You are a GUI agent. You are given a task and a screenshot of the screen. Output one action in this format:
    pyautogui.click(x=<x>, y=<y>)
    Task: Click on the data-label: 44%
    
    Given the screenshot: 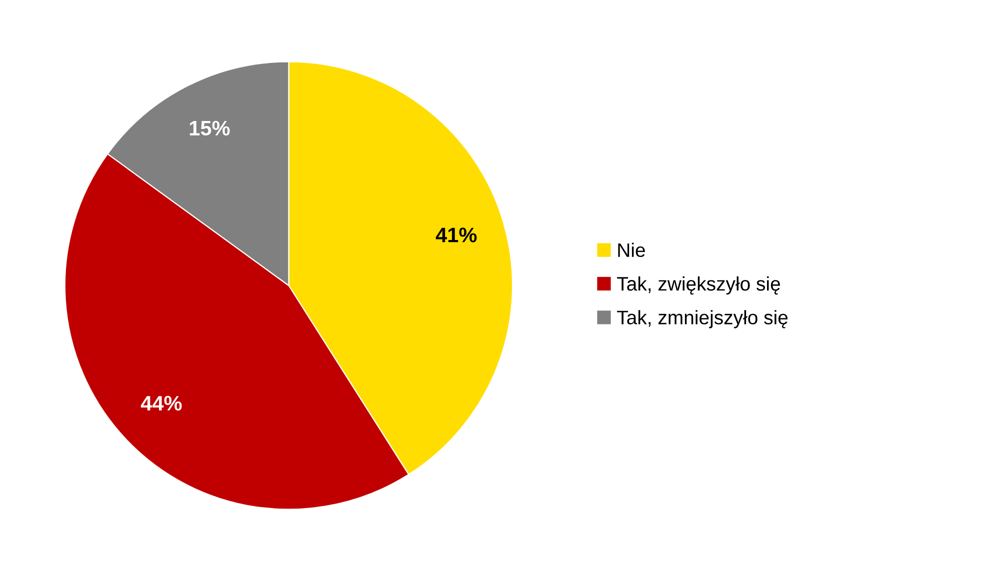 What is the action you would take?
    pyautogui.click(x=161, y=403)
    